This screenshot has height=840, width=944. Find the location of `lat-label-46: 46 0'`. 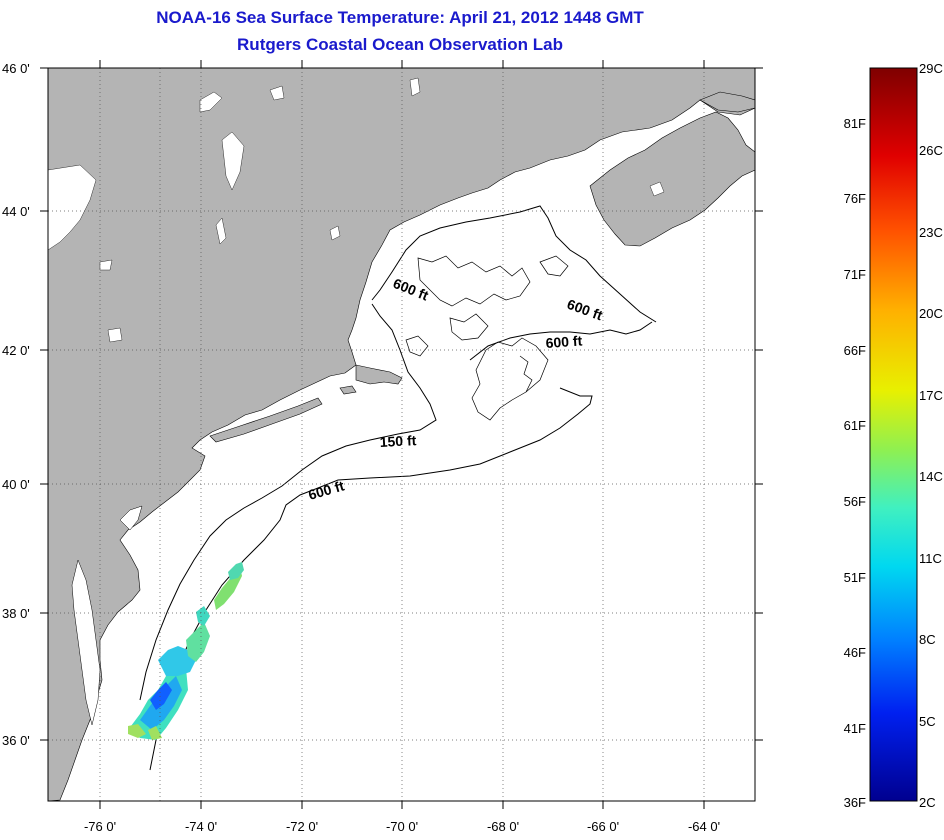

lat-label-46: 46 0' is located at coordinates (16, 68).